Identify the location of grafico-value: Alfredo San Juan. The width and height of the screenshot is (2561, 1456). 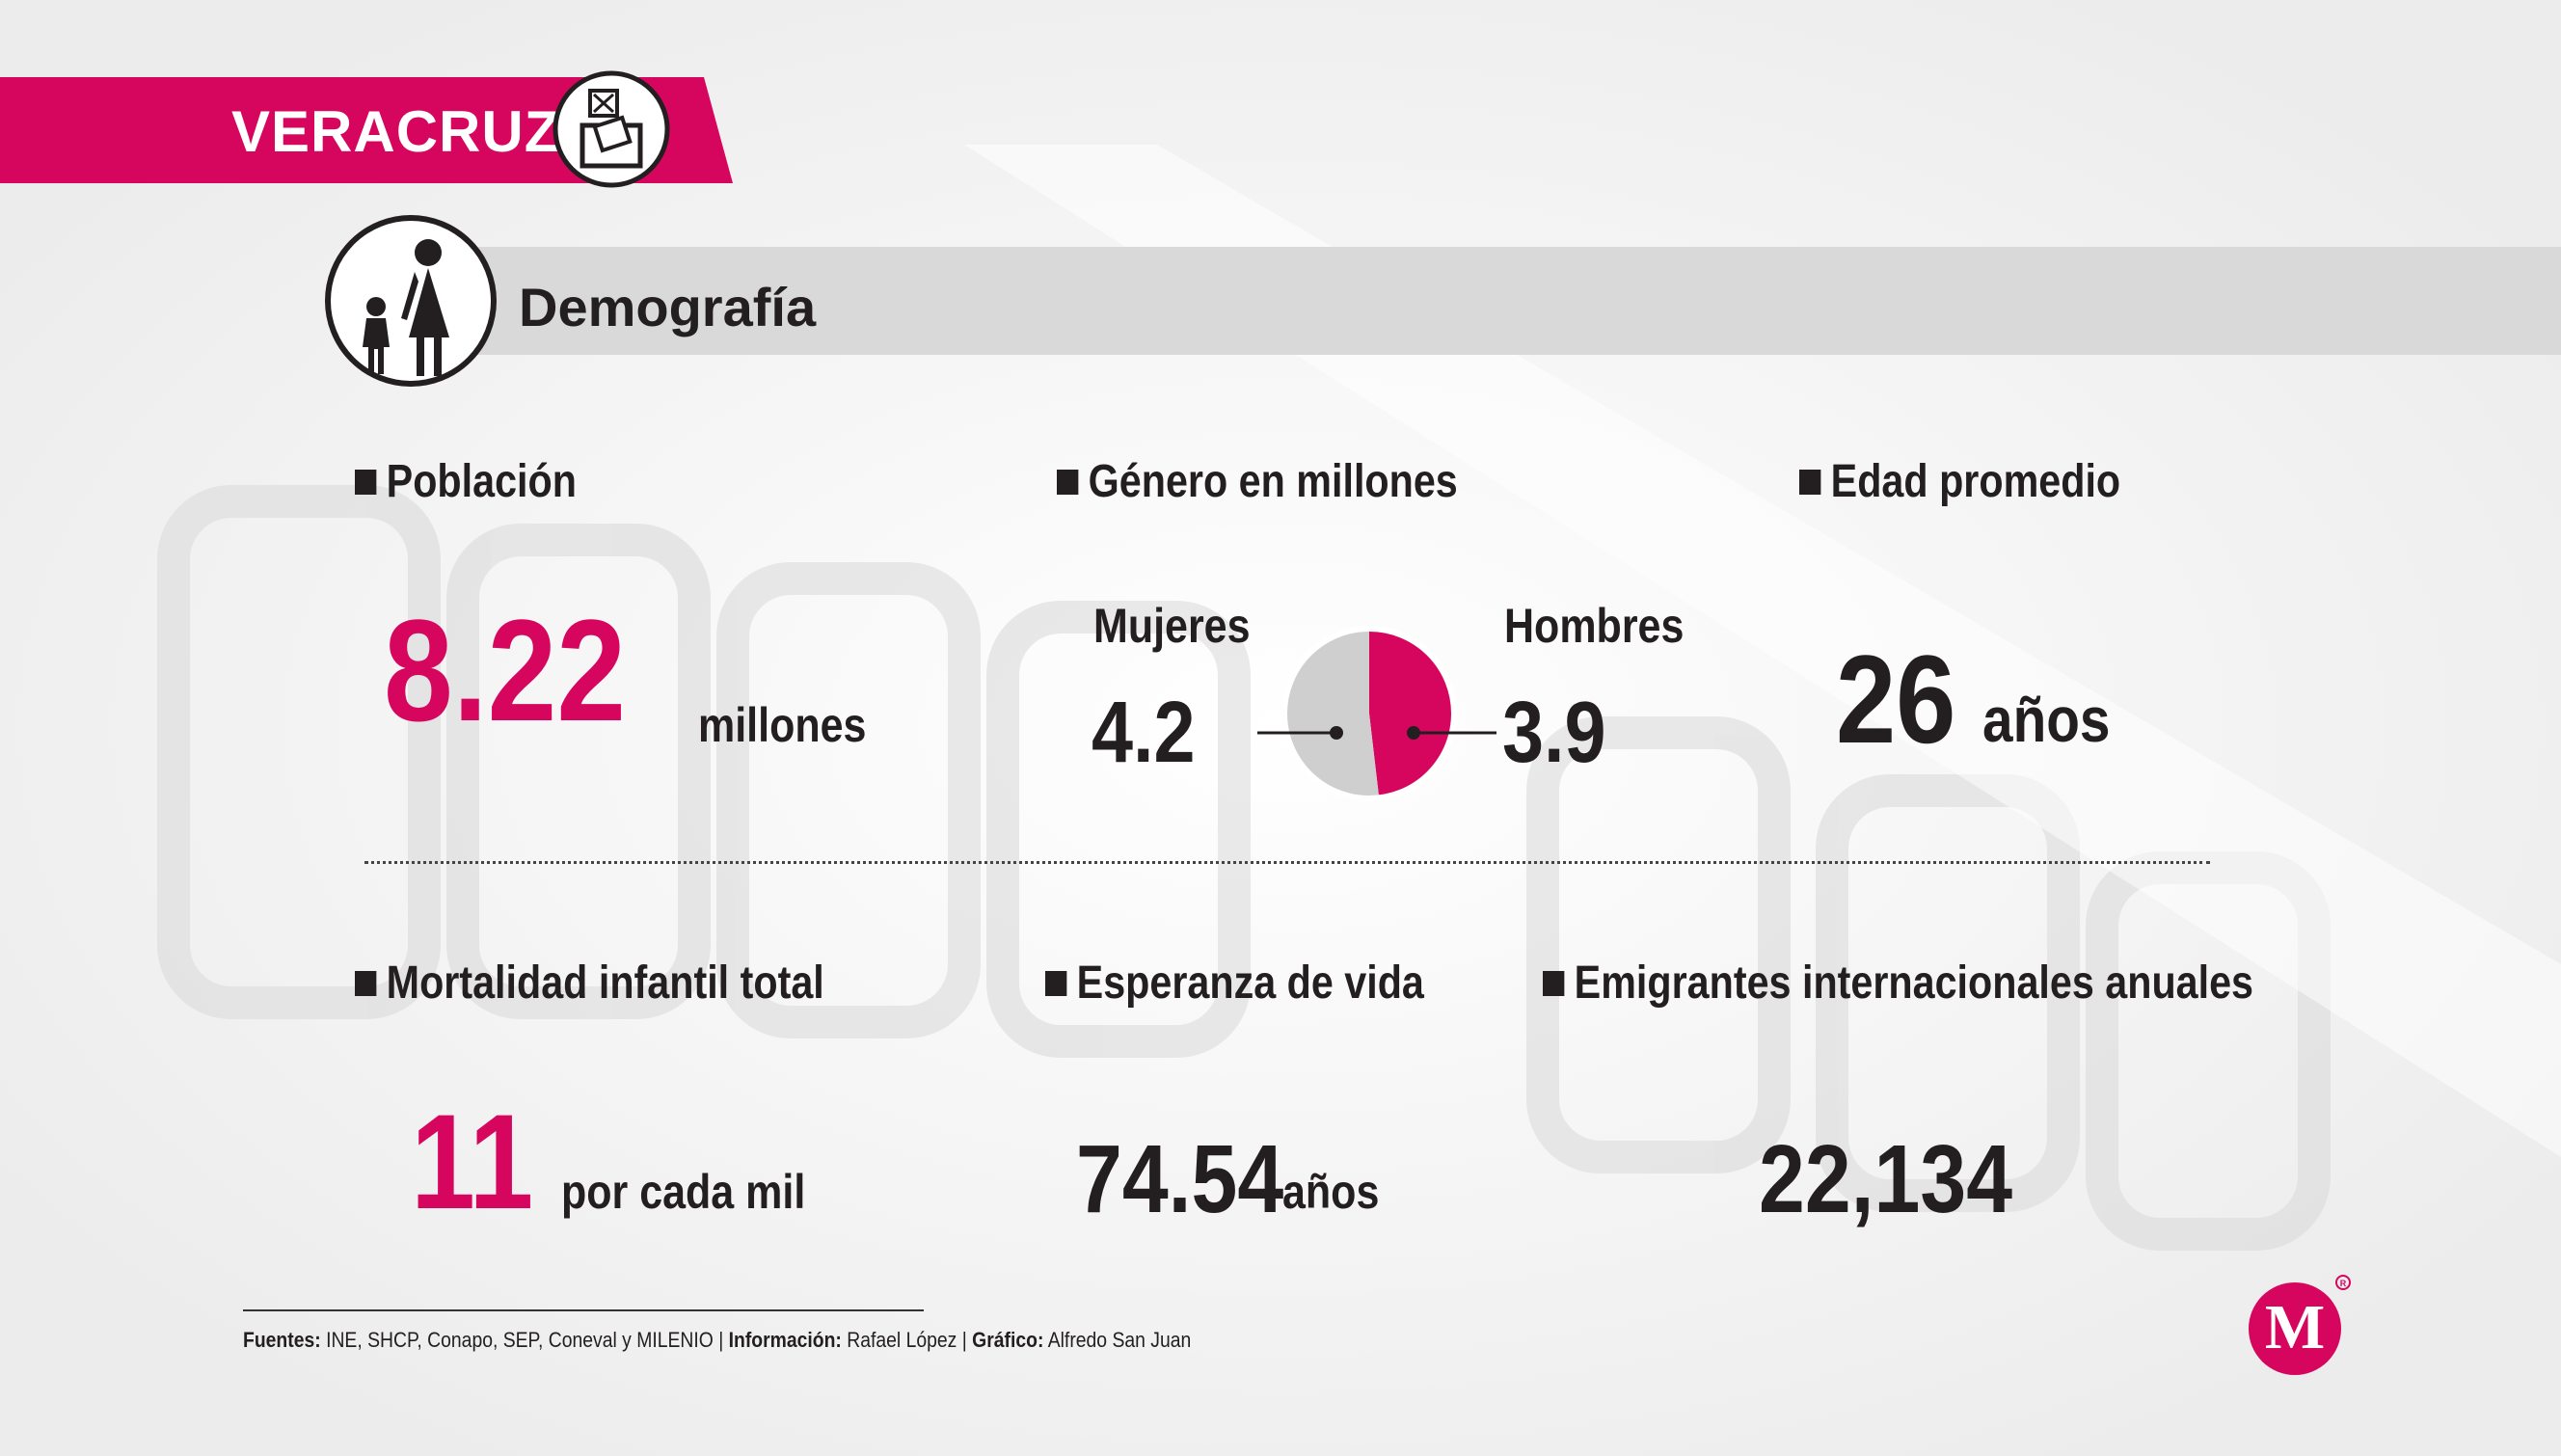
(1119, 1340).